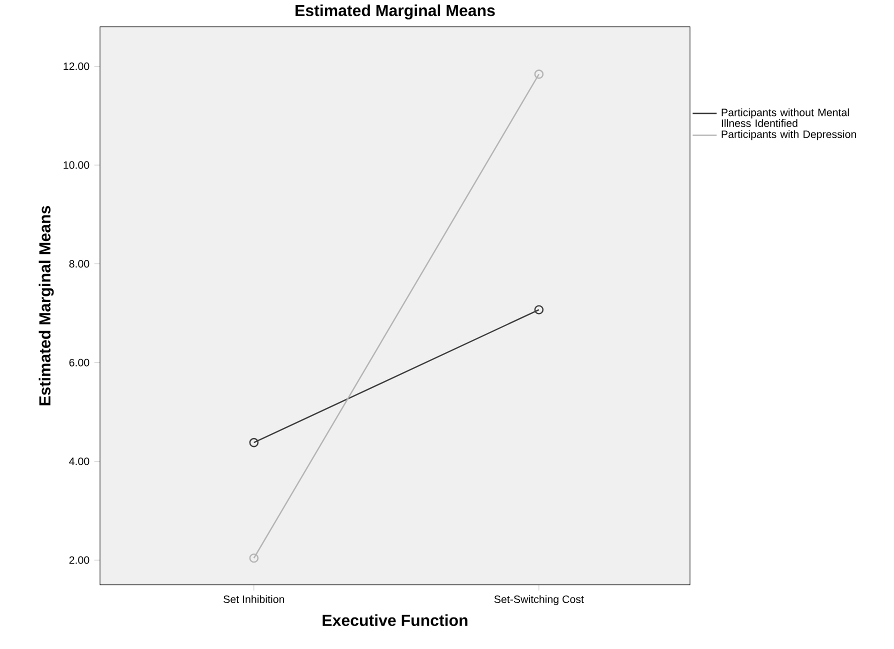 This screenshot has width=894, height=649. Describe the element at coordinates (79, 462) in the screenshot. I see `y-tick-label: 4.00` at that location.